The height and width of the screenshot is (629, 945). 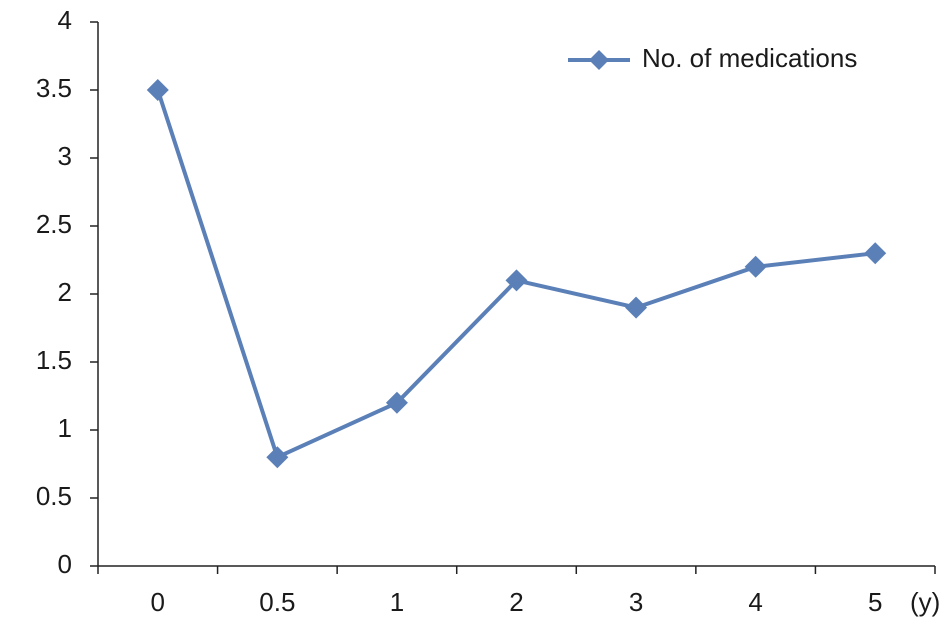 What do you see at coordinates (65, 292) in the screenshot?
I see `y-tick-label: 2` at bounding box center [65, 292].